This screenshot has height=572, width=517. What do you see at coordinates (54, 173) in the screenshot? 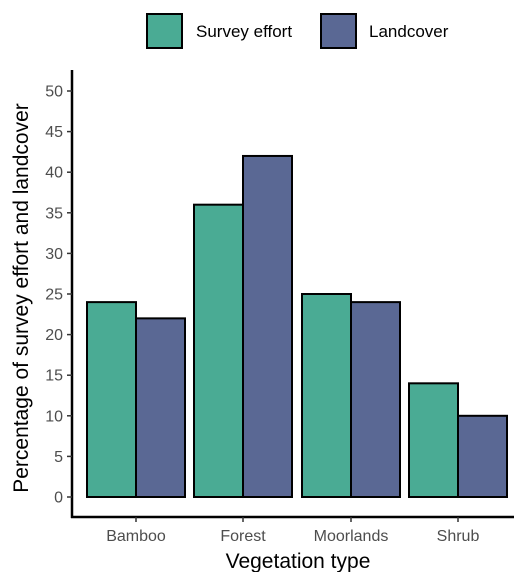
I see `y-tick-label: 40` at bounding box center [54, 173].